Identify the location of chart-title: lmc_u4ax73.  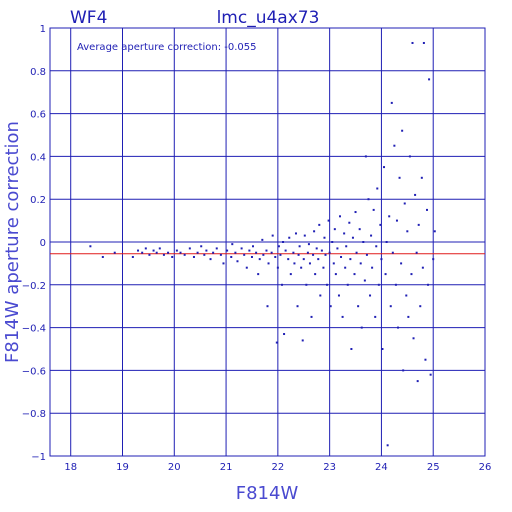
(268, 18).